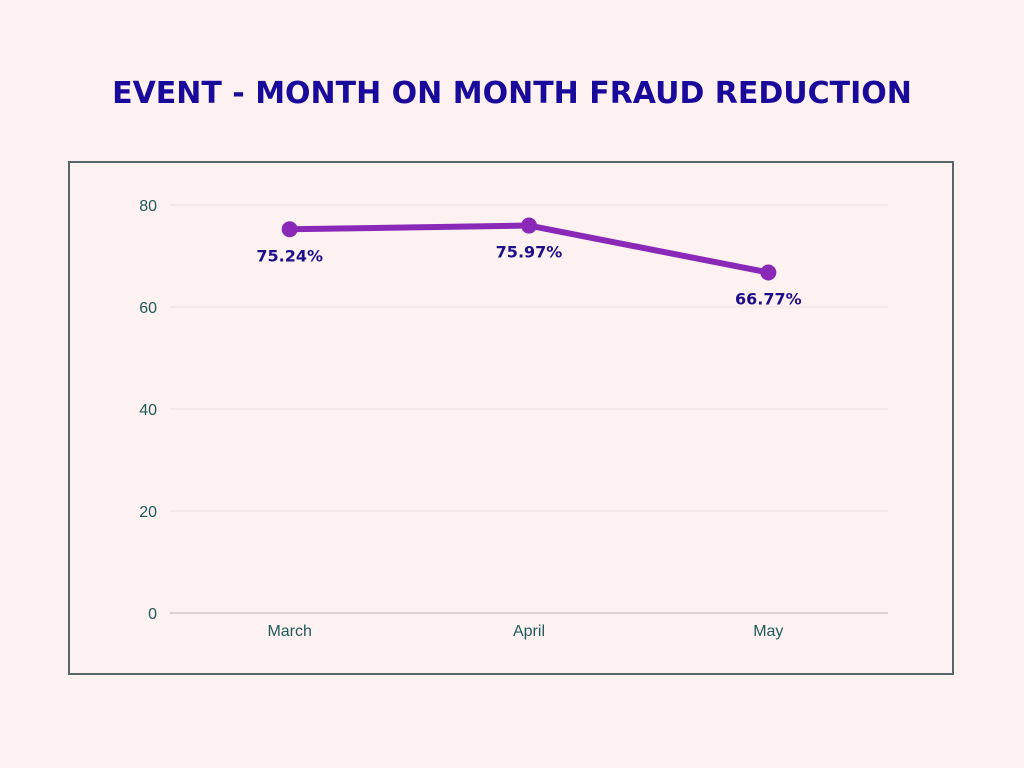 Image resolution: width=1024 pixels, height=768 pixels. What do you see at coordinates (152, 614) in the screenshot?
I see `y-tick-label: 0` at bounding box center [152, 614].